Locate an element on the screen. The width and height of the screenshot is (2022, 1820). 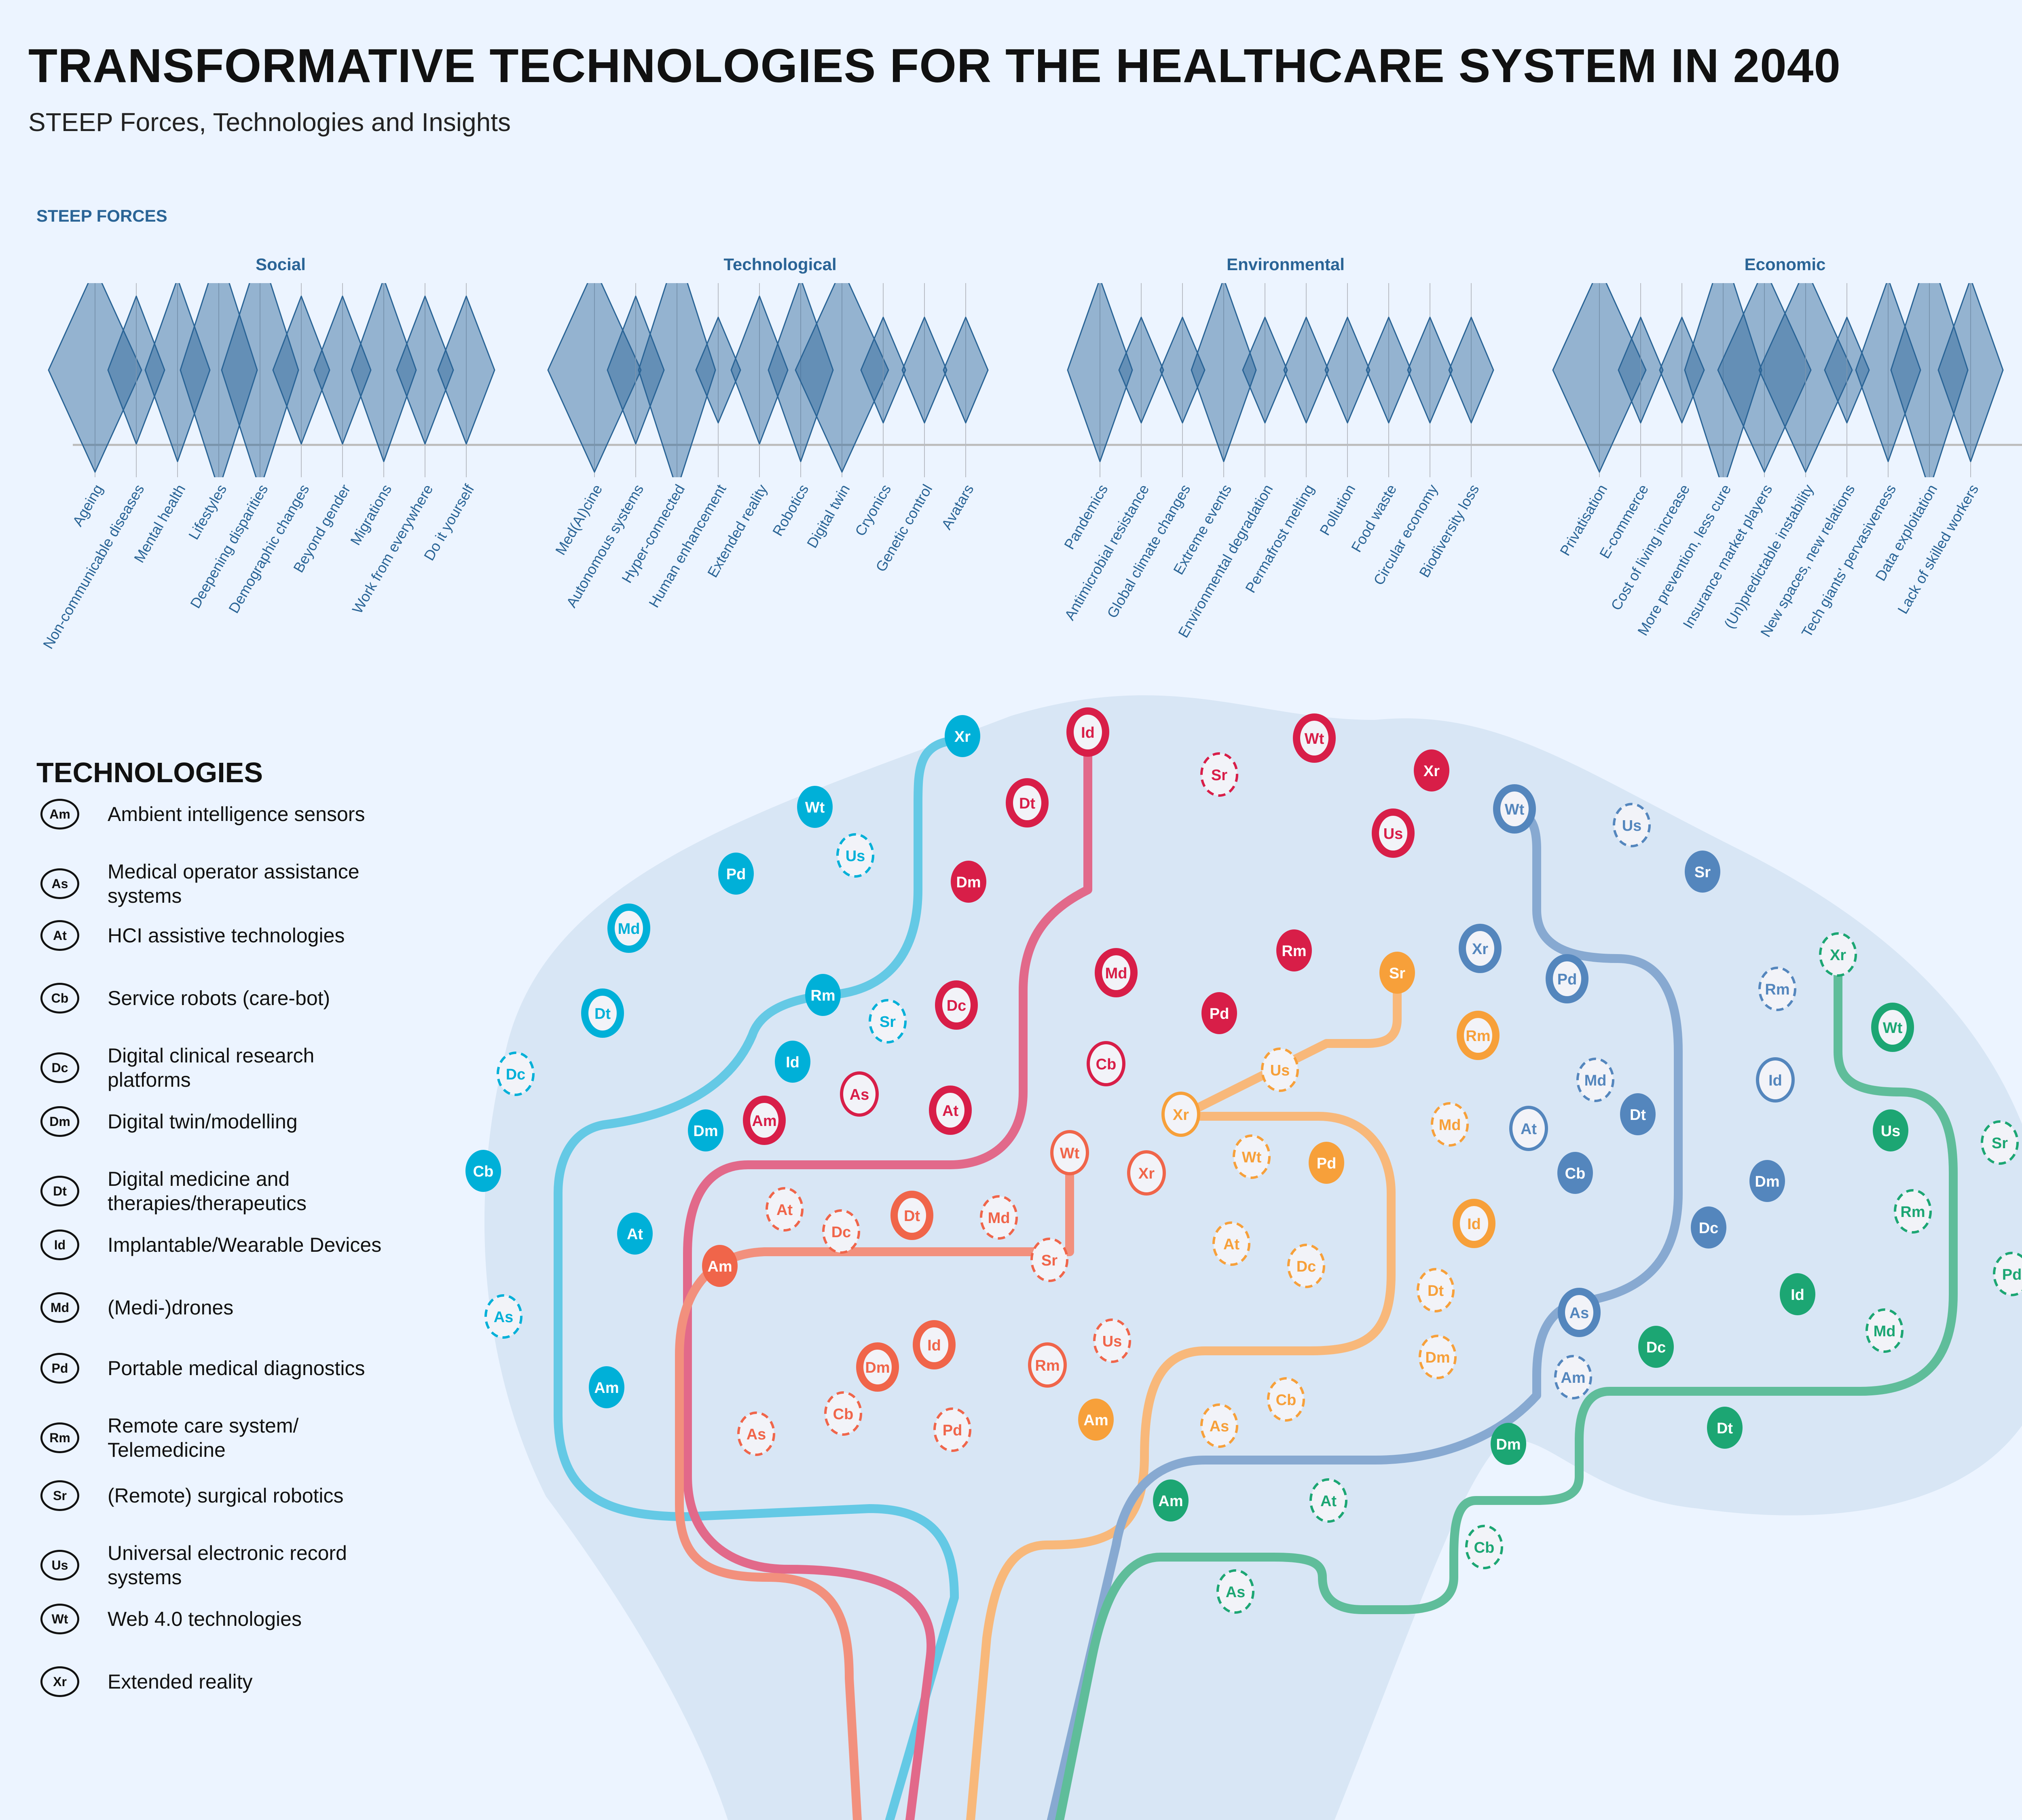
technology-item-as: As Medical operator assistance systems is located at coordinates (215, 883).